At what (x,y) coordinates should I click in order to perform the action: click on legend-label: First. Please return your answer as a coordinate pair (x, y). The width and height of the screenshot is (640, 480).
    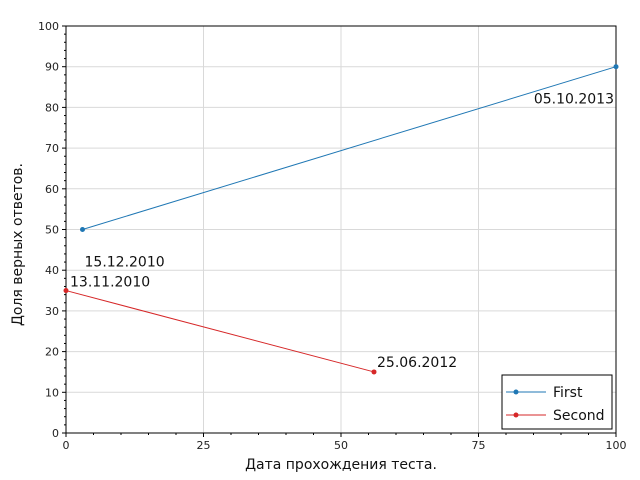
    Looking at the image, I should click on (568, 393).